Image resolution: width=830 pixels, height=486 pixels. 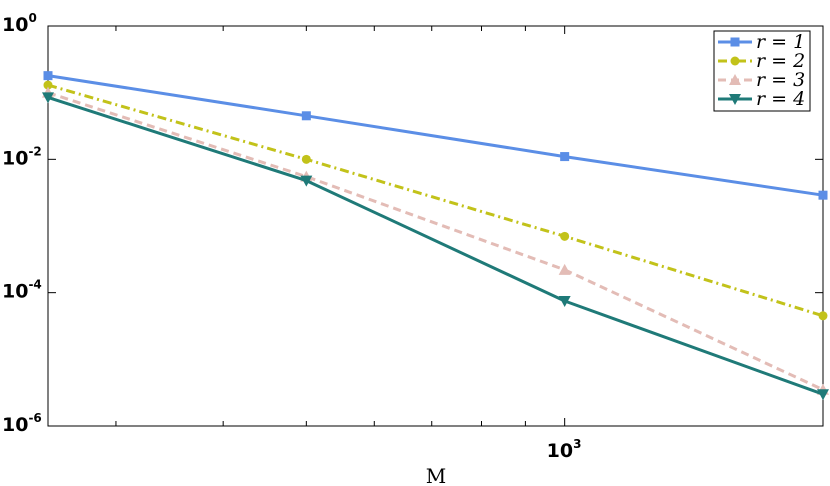 I want to click on legend: r = 1r = 2r = 3r = 4, so click(x=762, y=71).